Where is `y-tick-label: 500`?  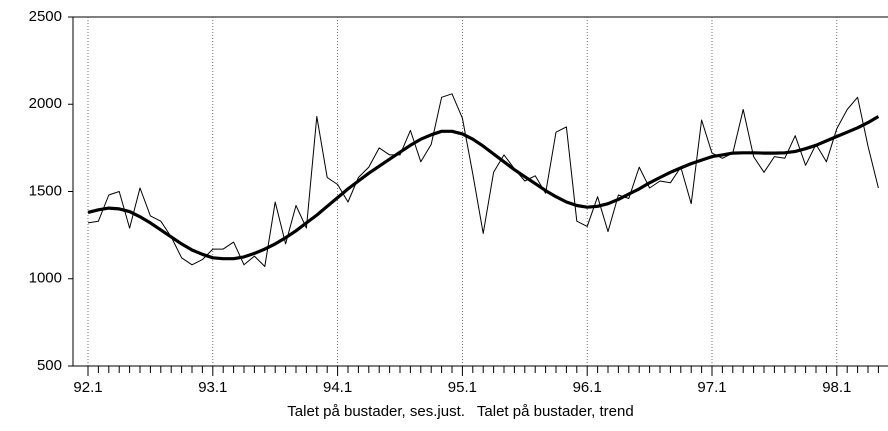 y-tick-label: 500 is located at coordinates (49, 365).